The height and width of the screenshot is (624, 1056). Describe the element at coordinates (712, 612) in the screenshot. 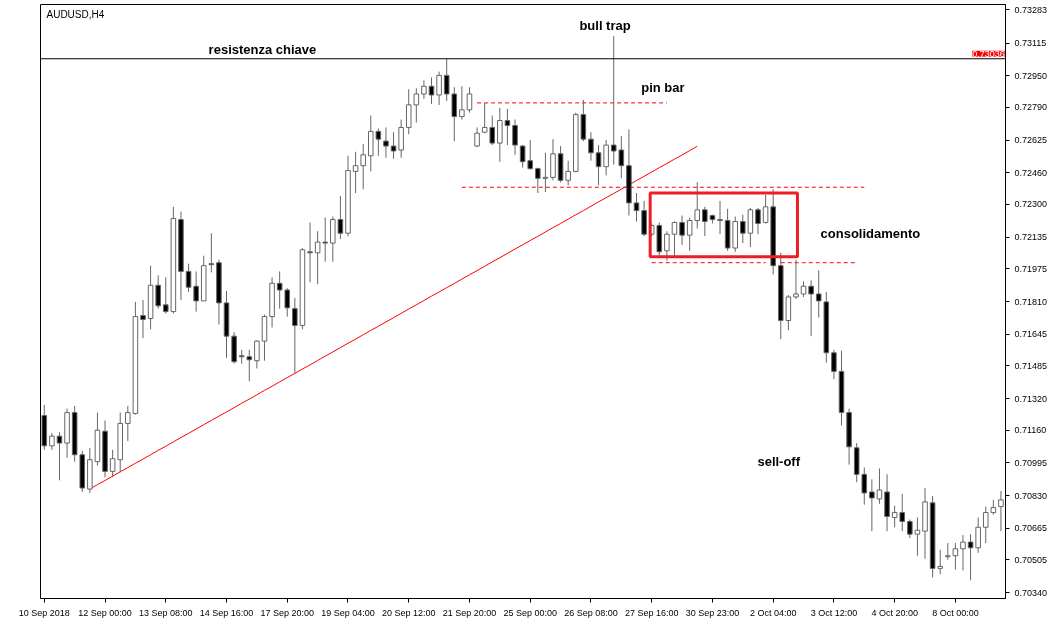

I see `x-tick-label: 30 Sep 23:00` at that location.